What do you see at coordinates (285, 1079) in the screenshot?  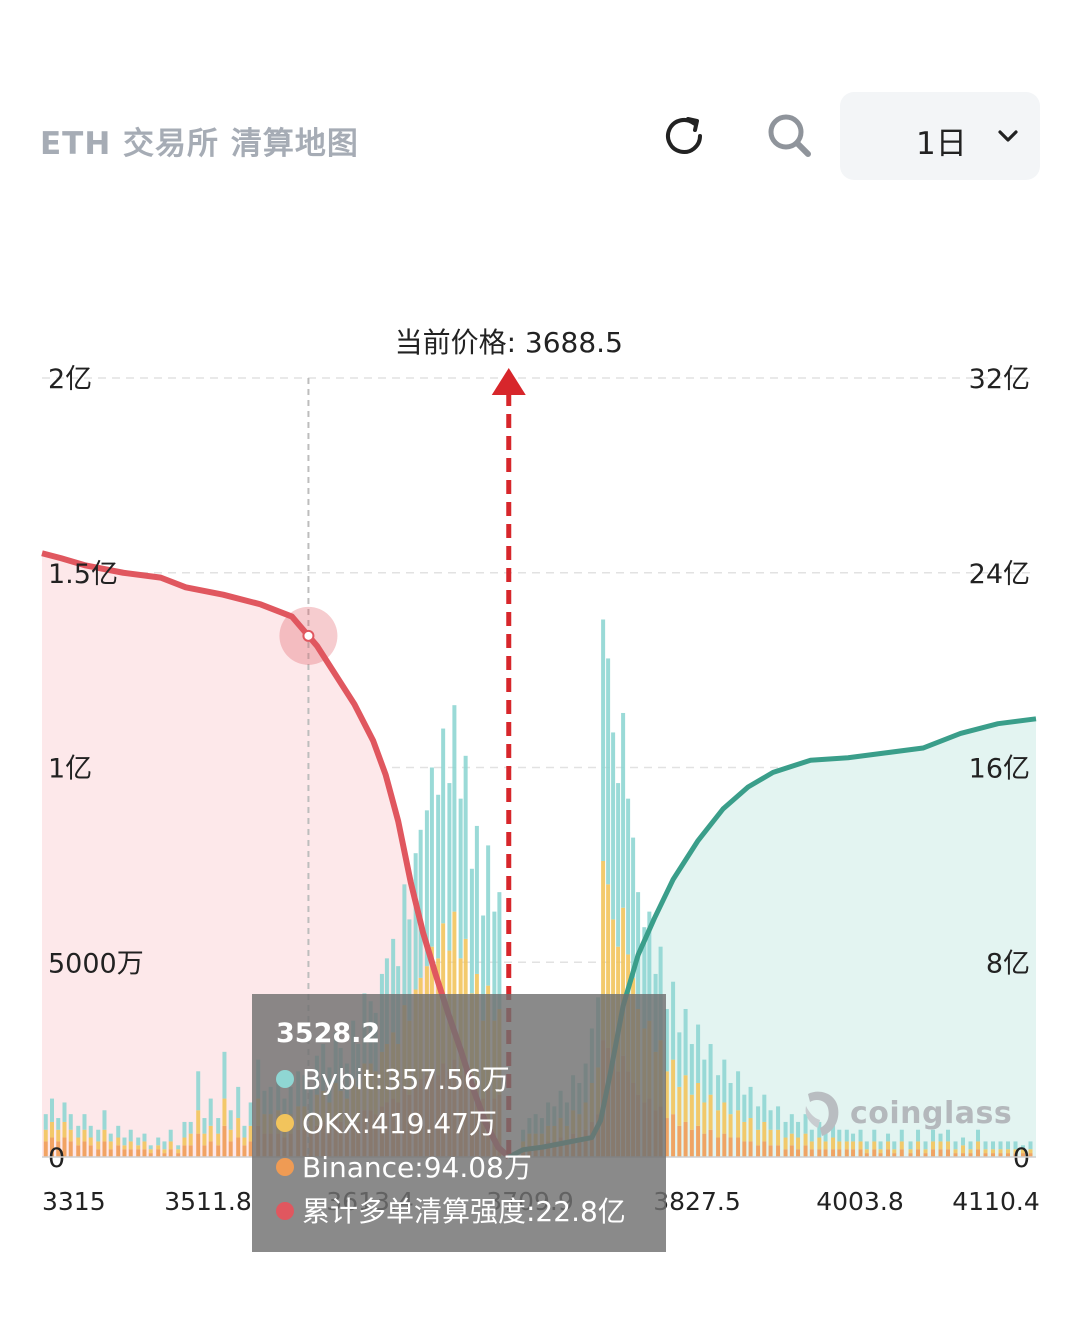 I see `bybit-dot` at bounding box center [285, 1079].